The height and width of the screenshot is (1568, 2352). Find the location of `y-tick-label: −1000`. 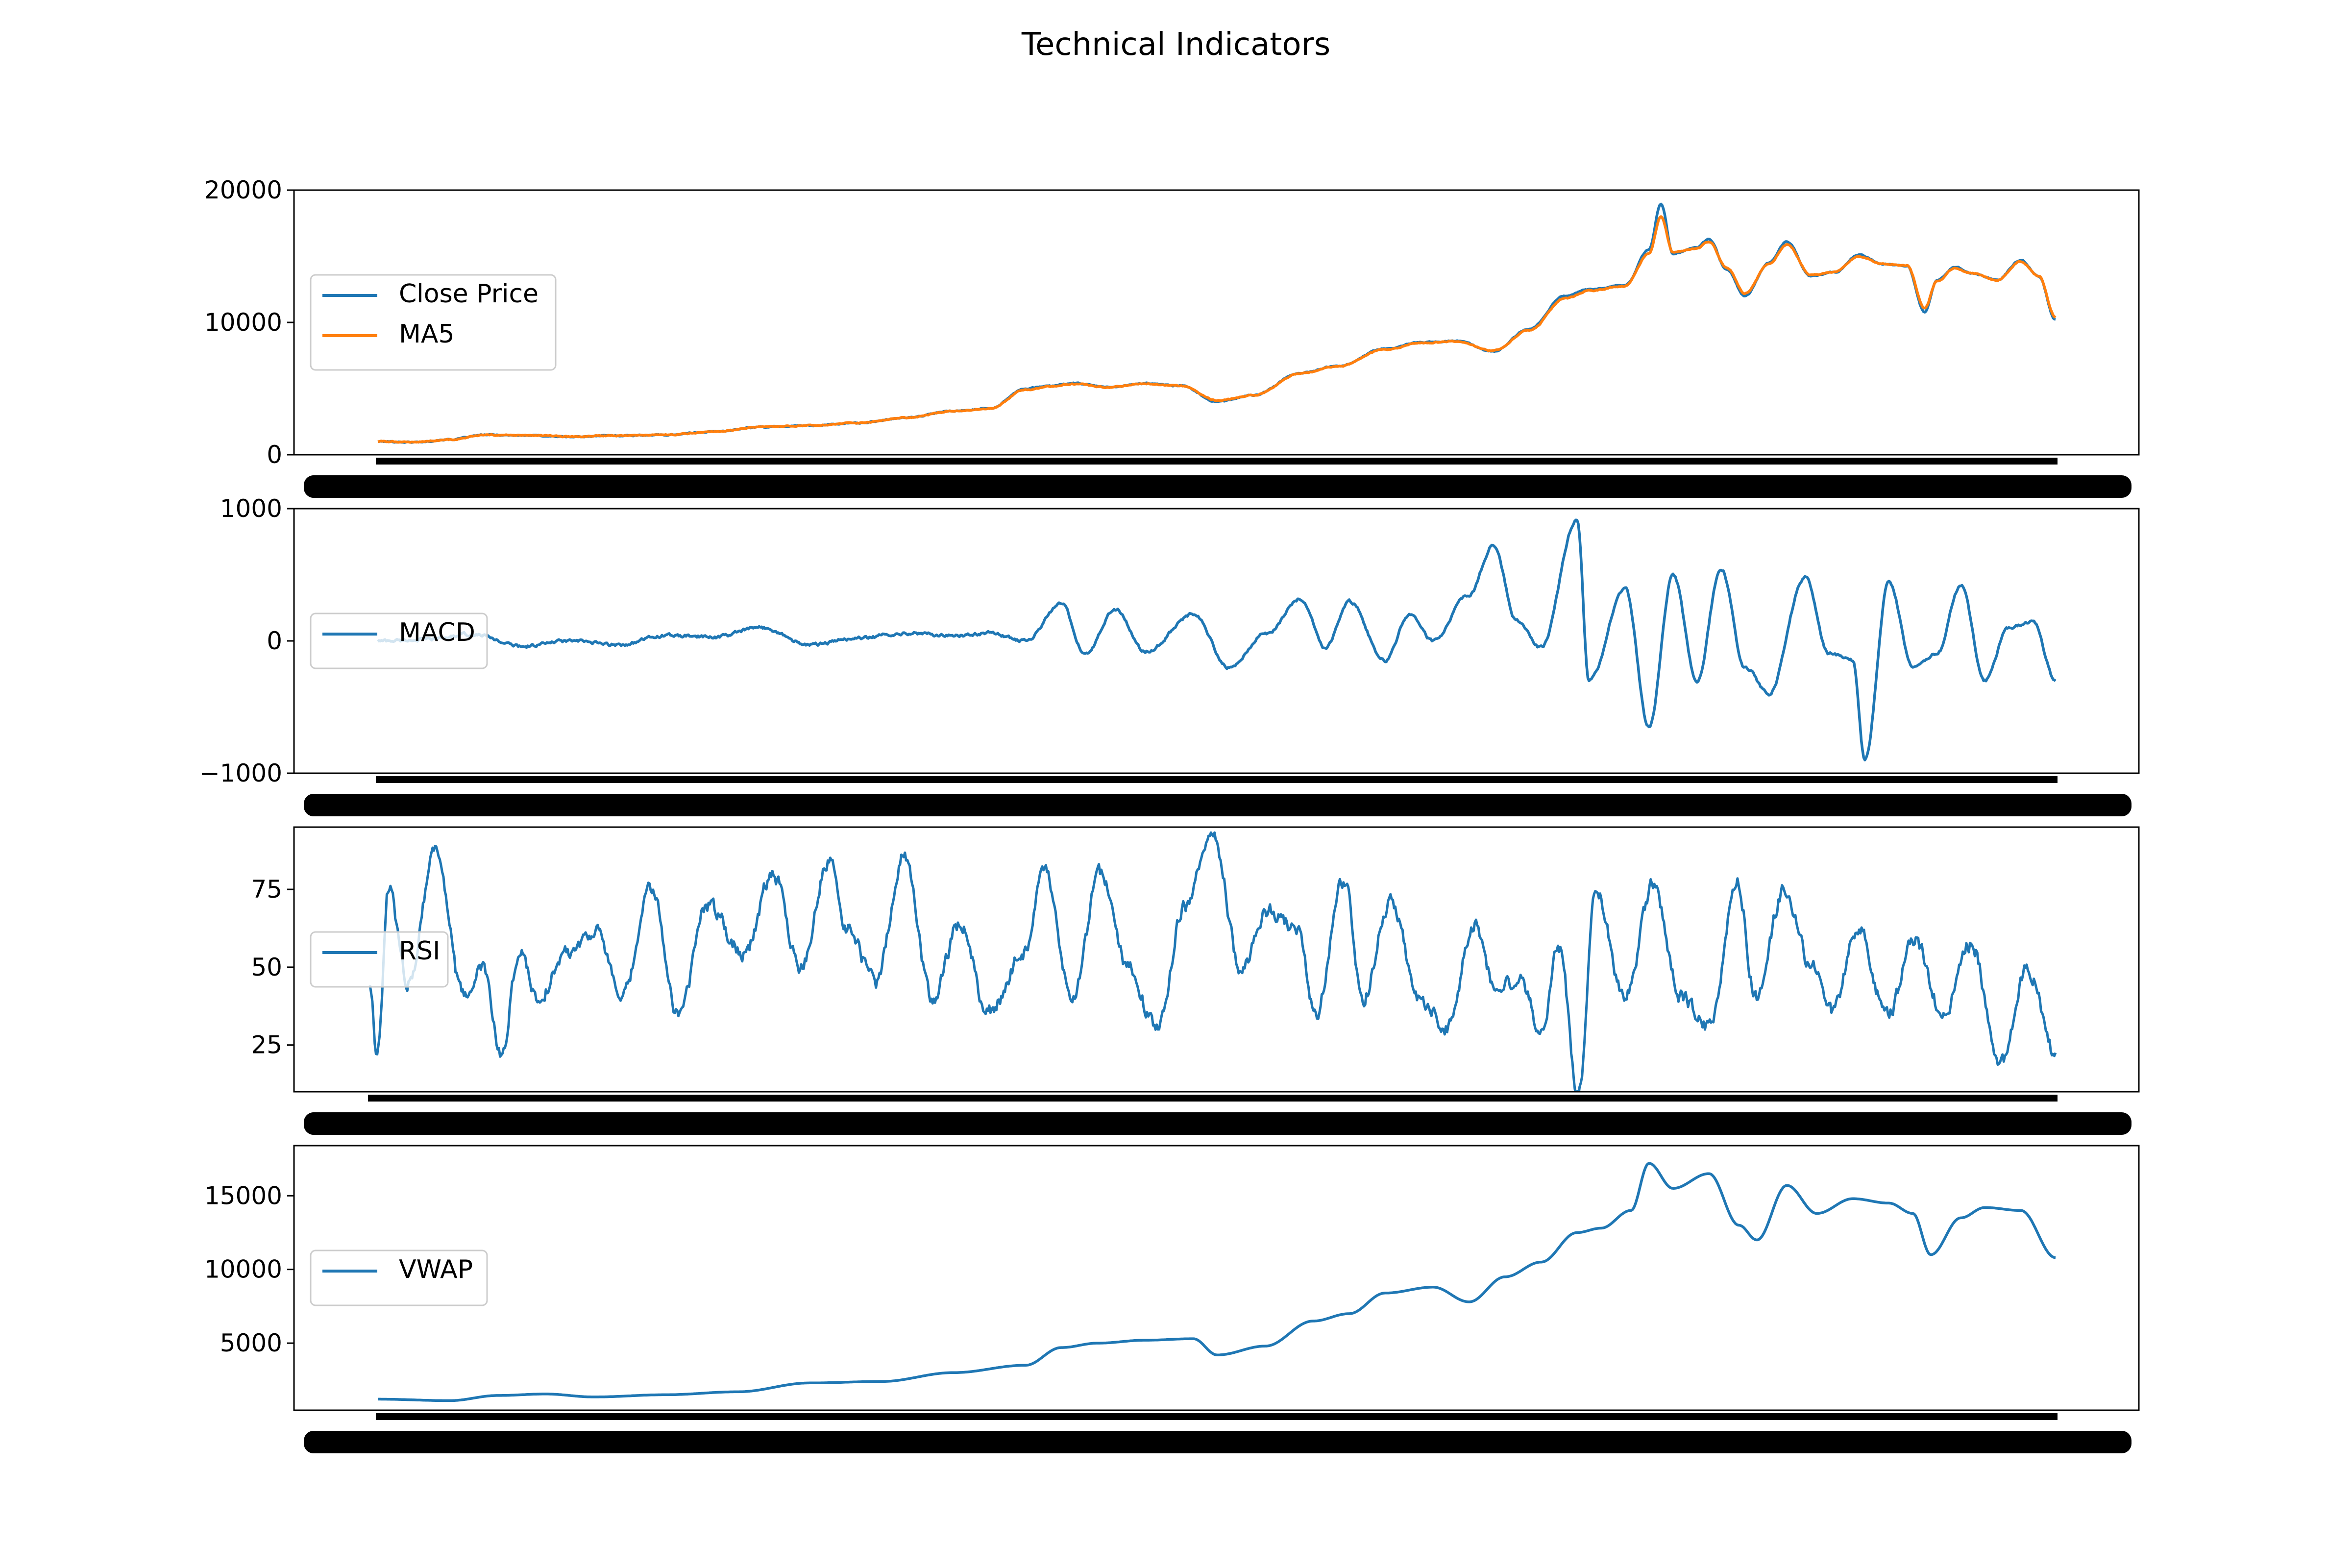

y-tick-label: −1000 is located at coordinates (240, 773).